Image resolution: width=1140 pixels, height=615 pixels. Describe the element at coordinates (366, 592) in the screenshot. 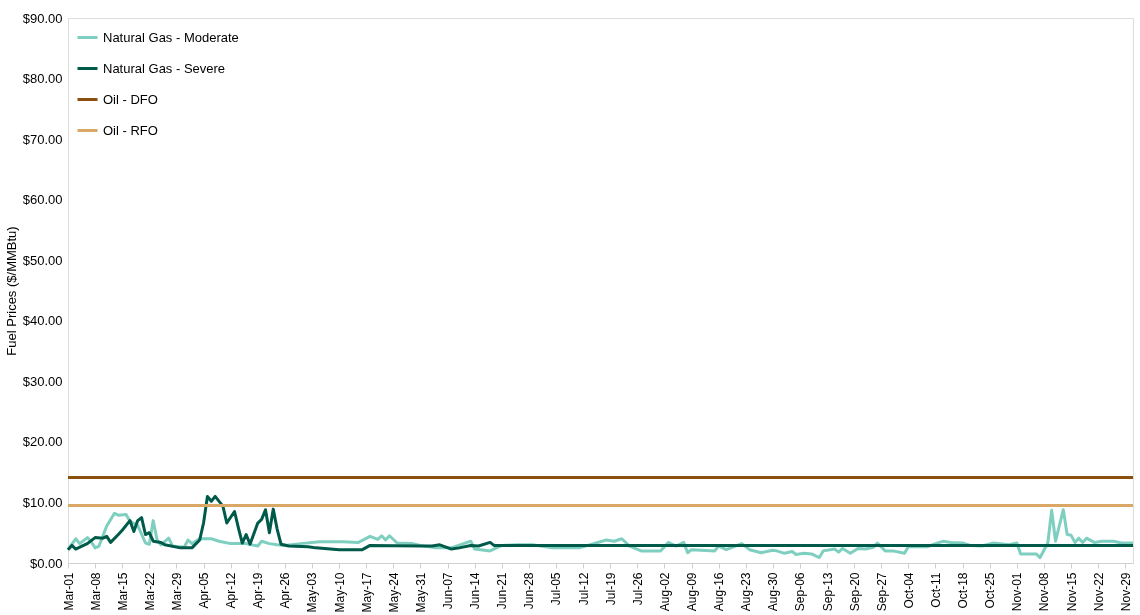

I see `x-tick-label: May-17` at that location.